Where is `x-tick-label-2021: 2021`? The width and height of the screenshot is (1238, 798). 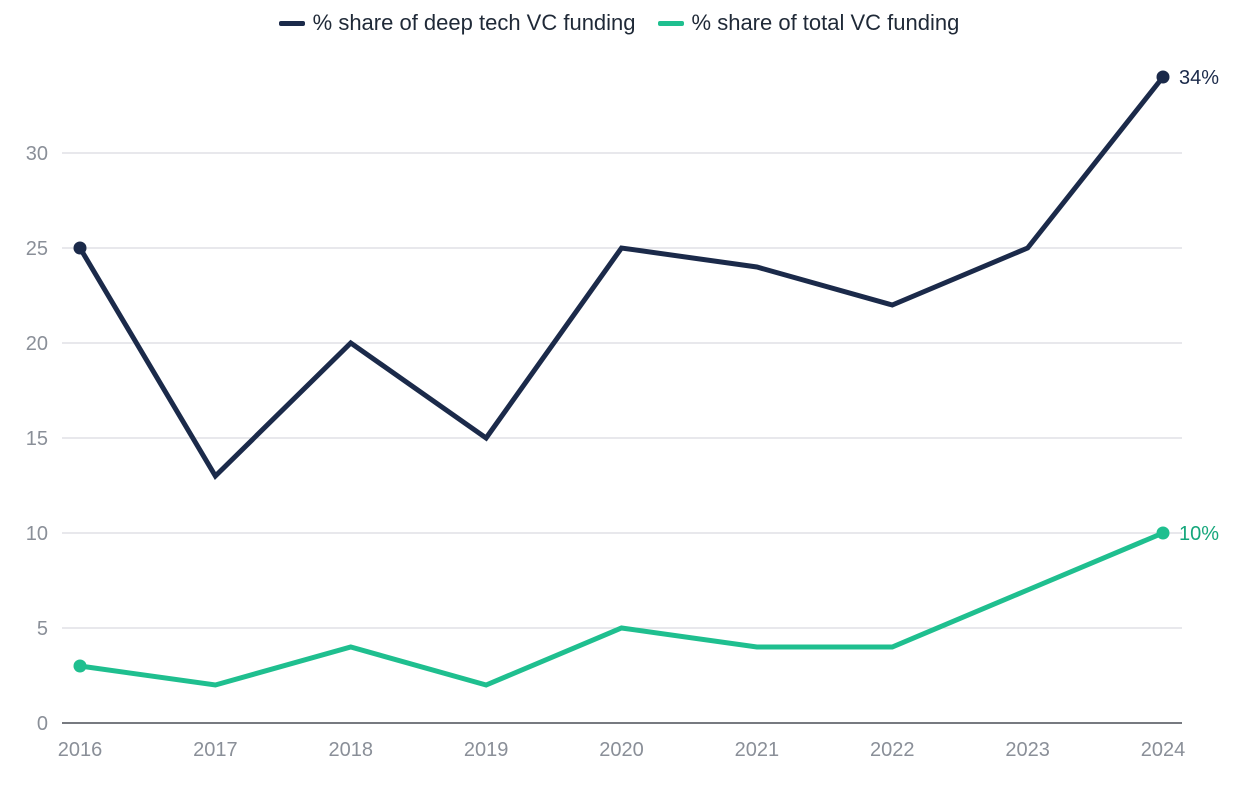 x-tick-label-2021: 2021 is located at coordinates (757, 750).